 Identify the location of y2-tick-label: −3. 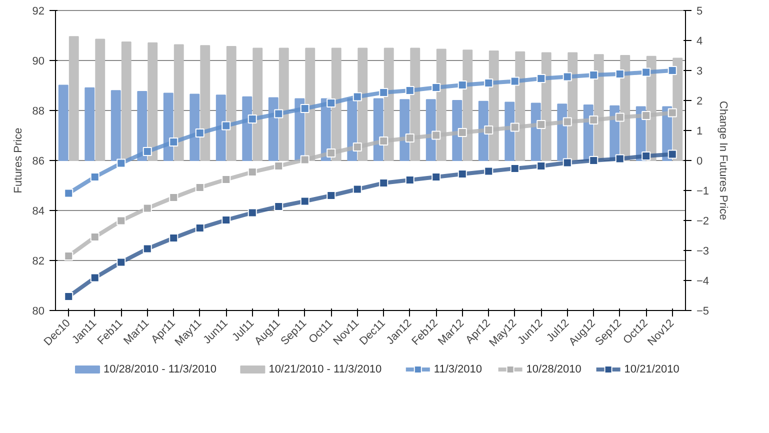
(703, 252).